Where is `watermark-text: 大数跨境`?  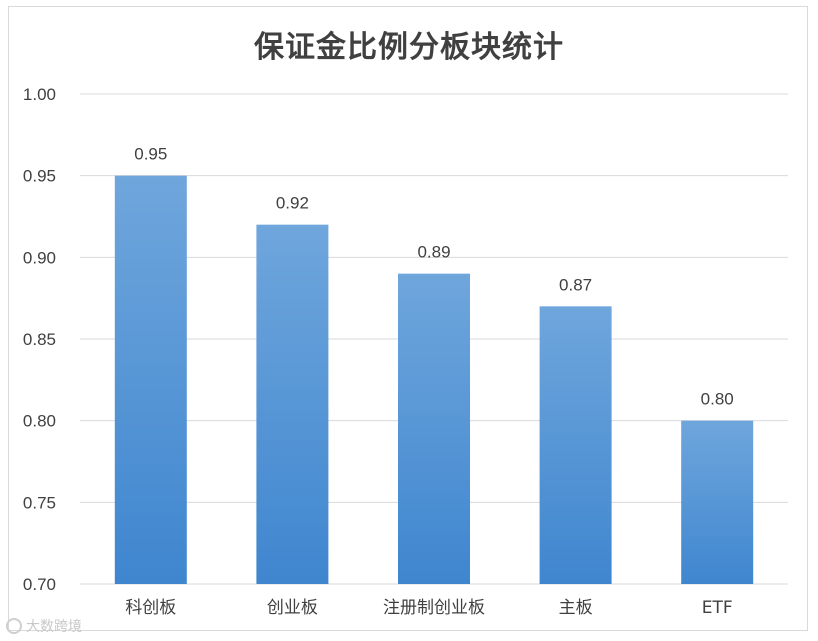
watermark-text: 大数跨境 is located at coordinates (54, 627).